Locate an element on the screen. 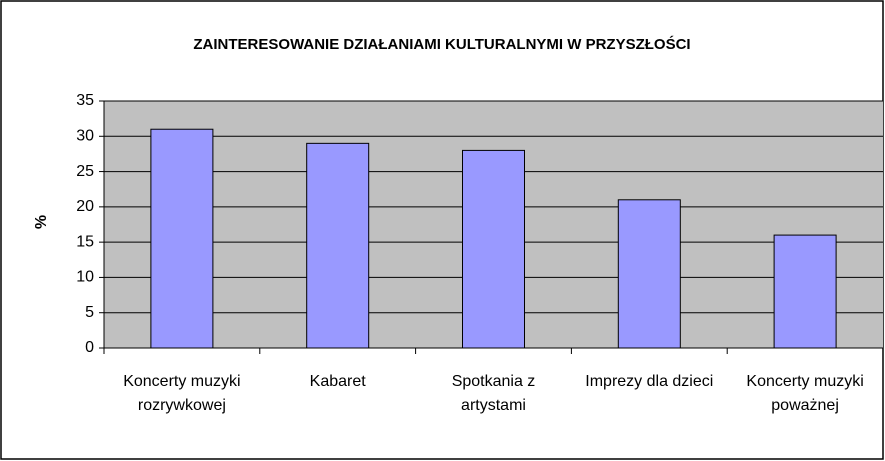 The image size is (885, 461). y-tick-label: 30 is located at coordinates (85, 136).